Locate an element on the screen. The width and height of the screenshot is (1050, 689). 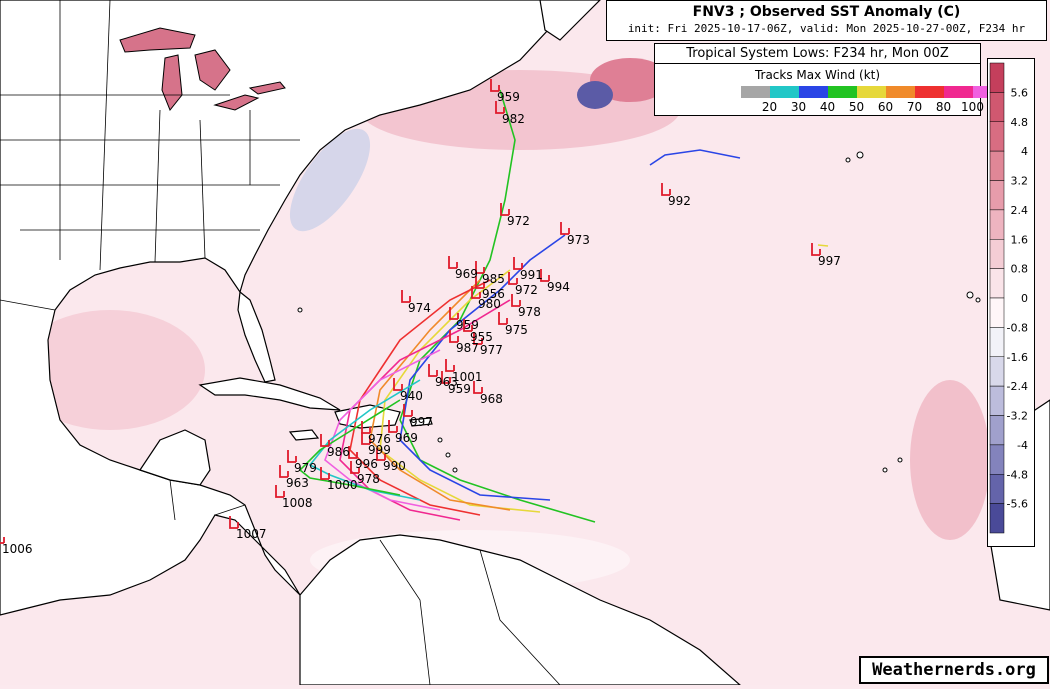
east-atlantic-warm-anomaly is located at coordinates (950, 460).